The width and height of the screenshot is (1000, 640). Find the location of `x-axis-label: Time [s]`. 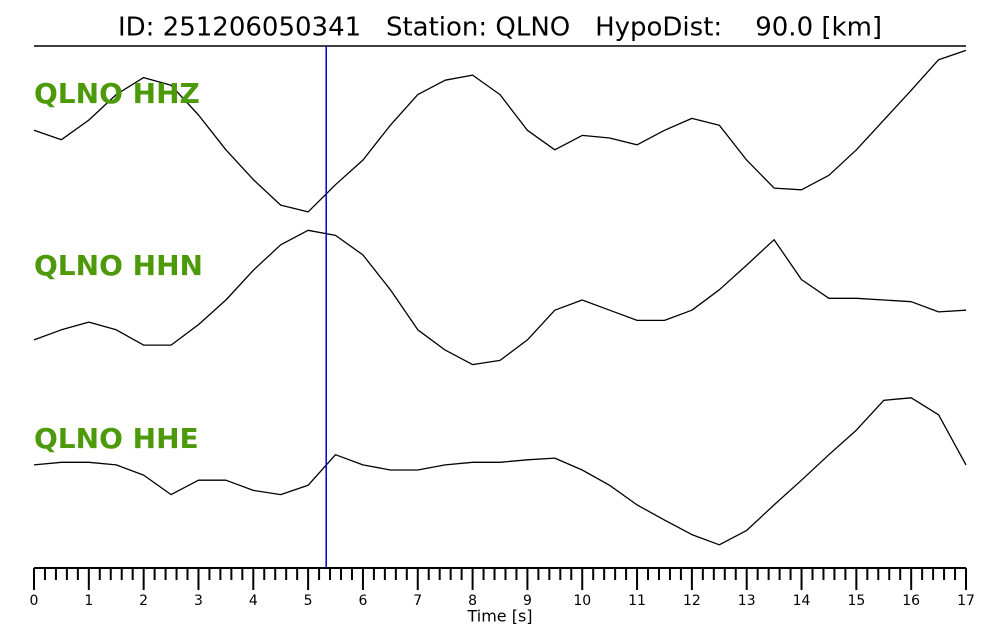

x-axis-label: Time [s] is located at coordinates (499, 616).